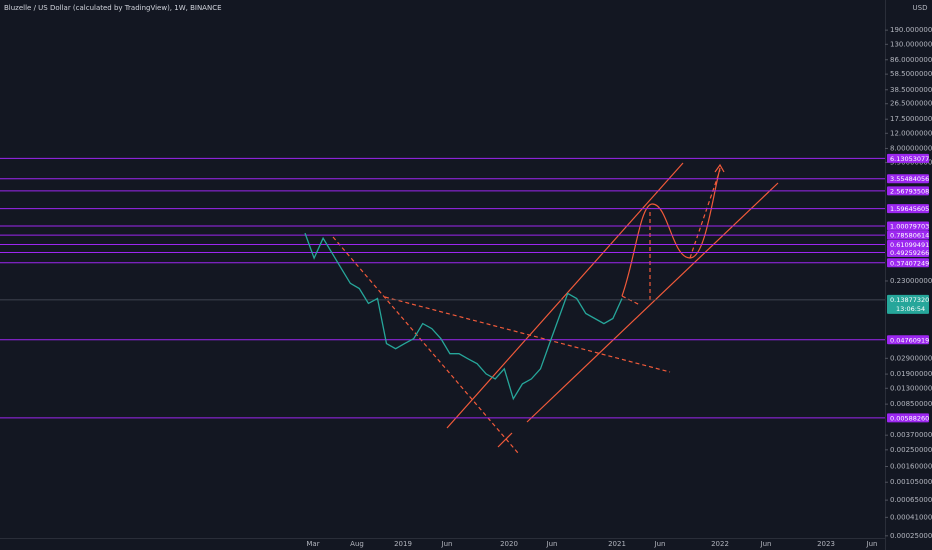 The height and width of the screenshot is (550, 932). I want to click on level-label: 0.37407249, so click(909, 263).